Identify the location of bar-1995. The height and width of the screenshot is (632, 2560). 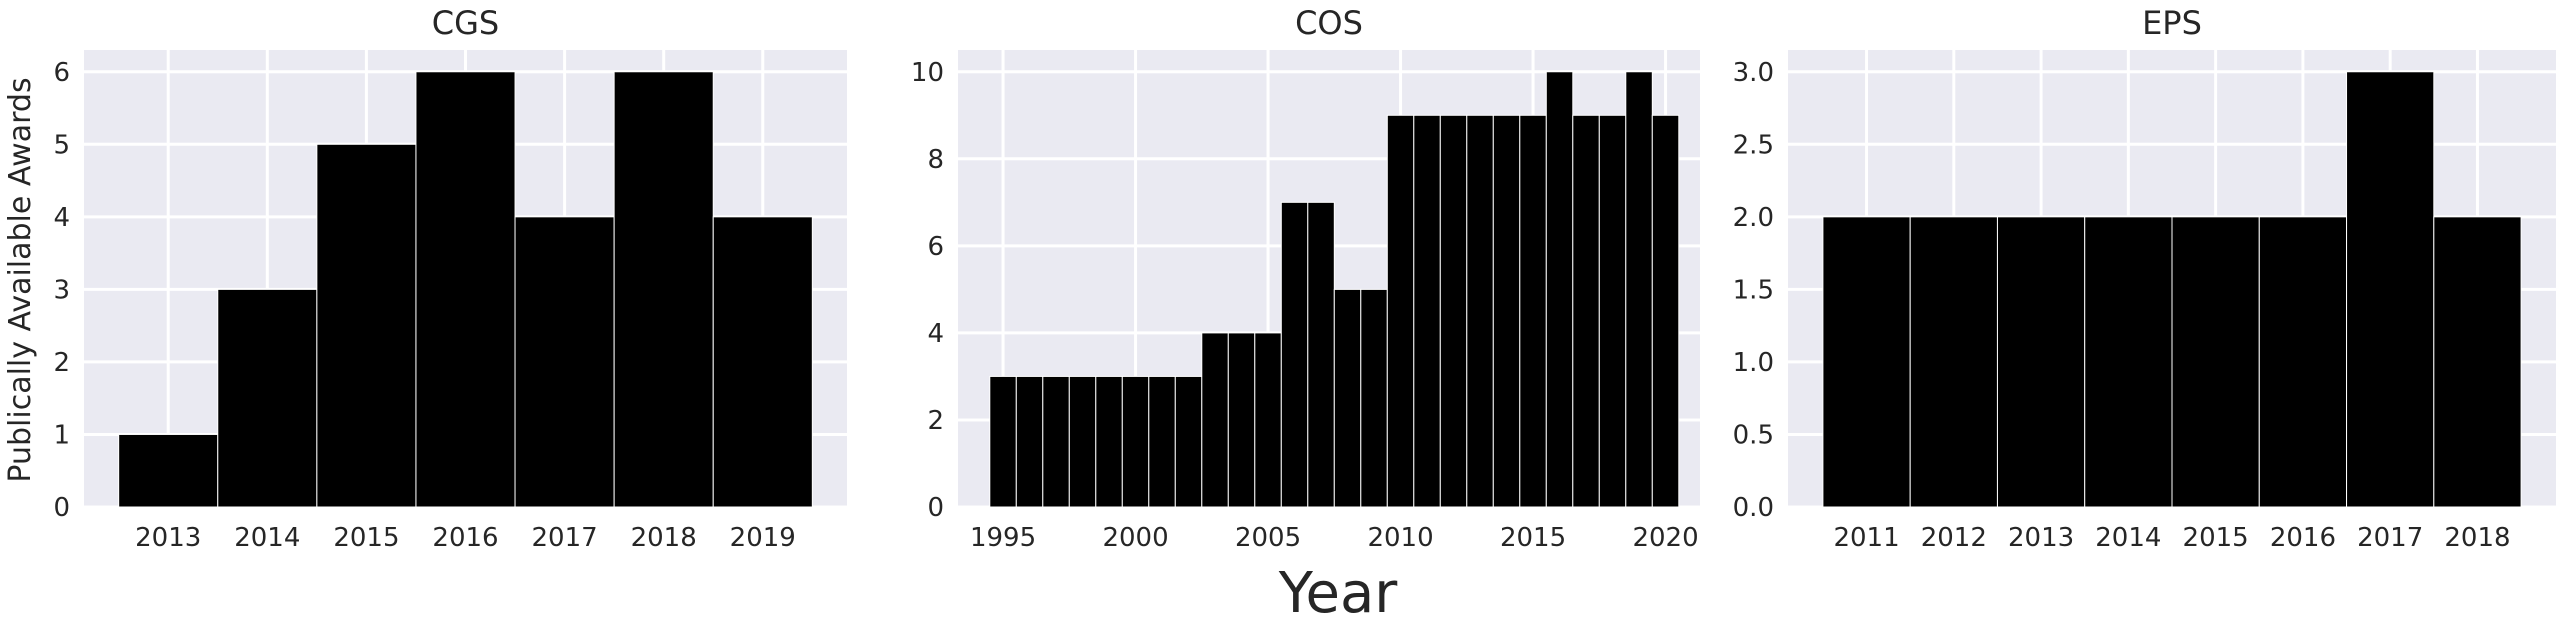
(1003, 441).